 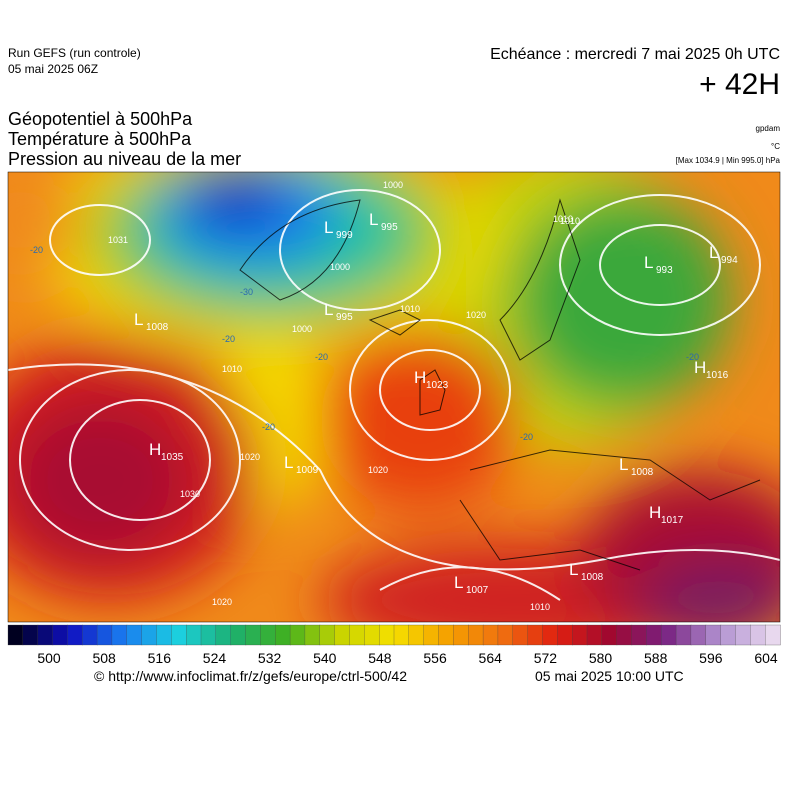 I want to click on colorbar-label: 508, so click(x=104, y=658).